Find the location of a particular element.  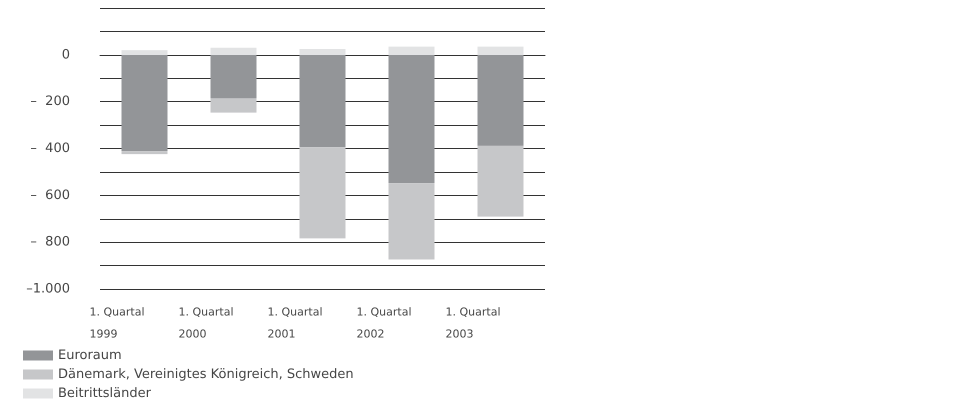

x-tick-label: 1. Quartal 2003 is located at coordinates (473, 323).